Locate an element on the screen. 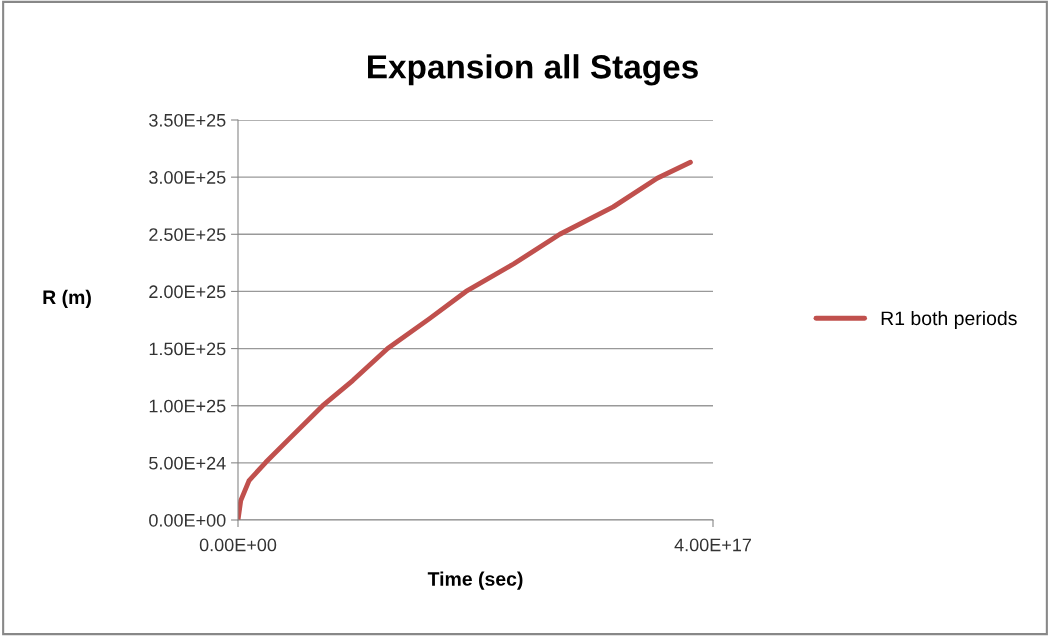  chart-title: Expansion all Stages is located at coordinates (533, 70).